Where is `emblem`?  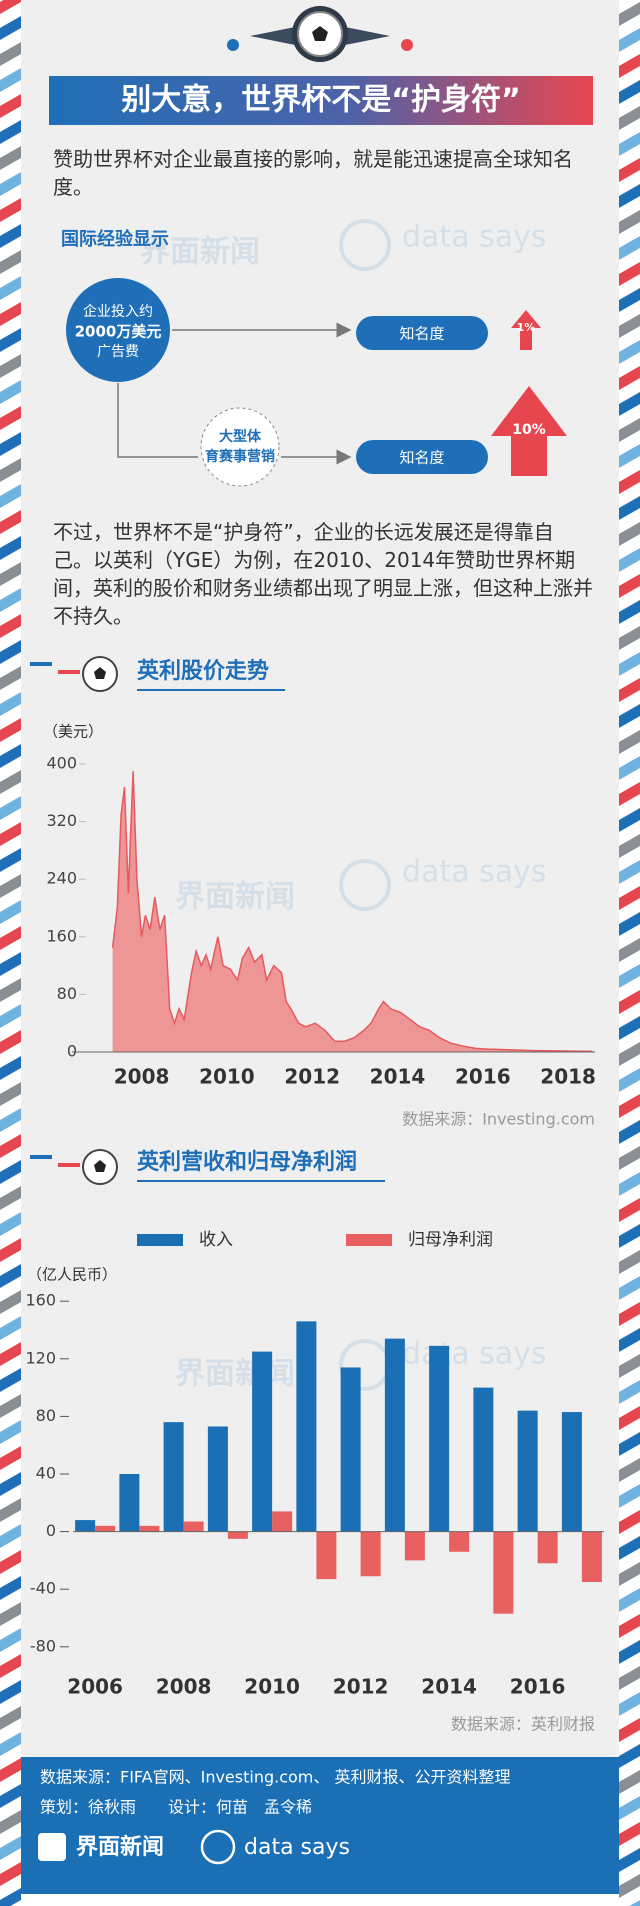 emblem is located at coordinates (320, 34).